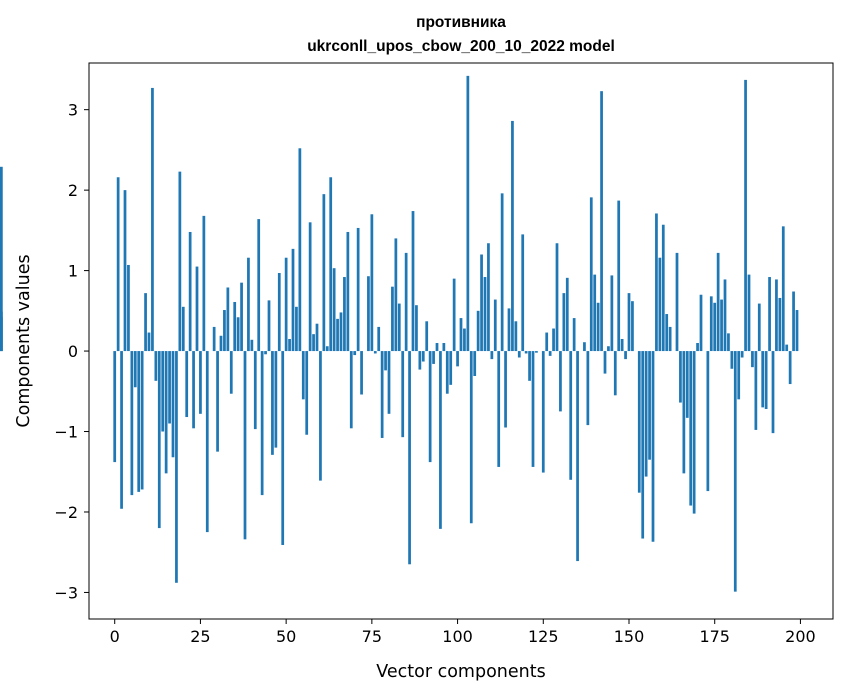  What do you see at coordinates (66, 592) in the screenshot?
I see `y-tick-label--3: −3` at bounding box center [66, 592].